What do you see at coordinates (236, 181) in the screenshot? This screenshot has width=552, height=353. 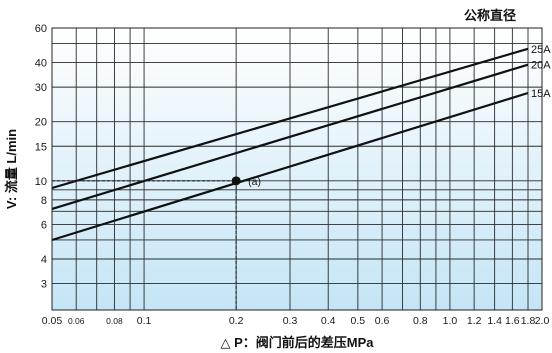 I see `annotation-point` at bounding box center [236, 181].